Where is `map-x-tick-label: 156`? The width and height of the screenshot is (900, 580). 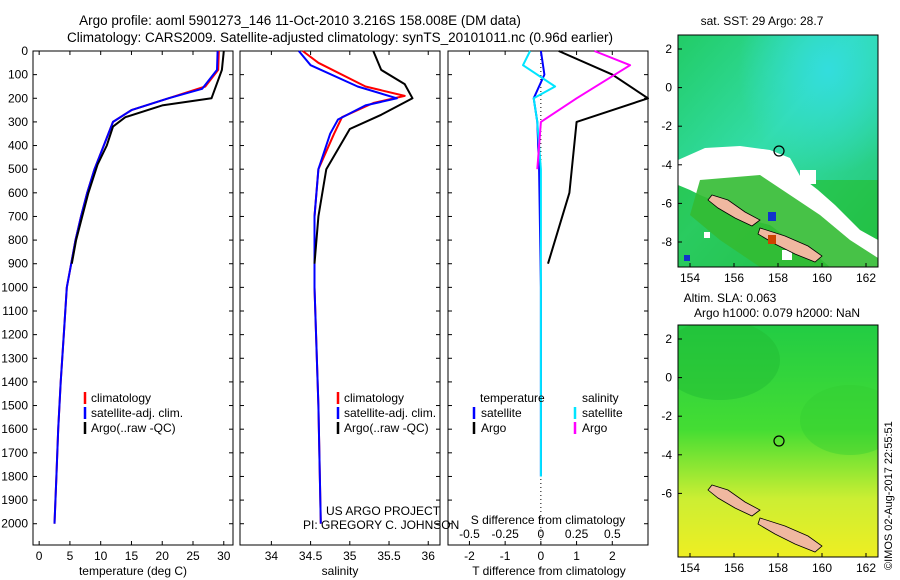 map-x-tick-label: 156 is located at coordinates (734, 278).